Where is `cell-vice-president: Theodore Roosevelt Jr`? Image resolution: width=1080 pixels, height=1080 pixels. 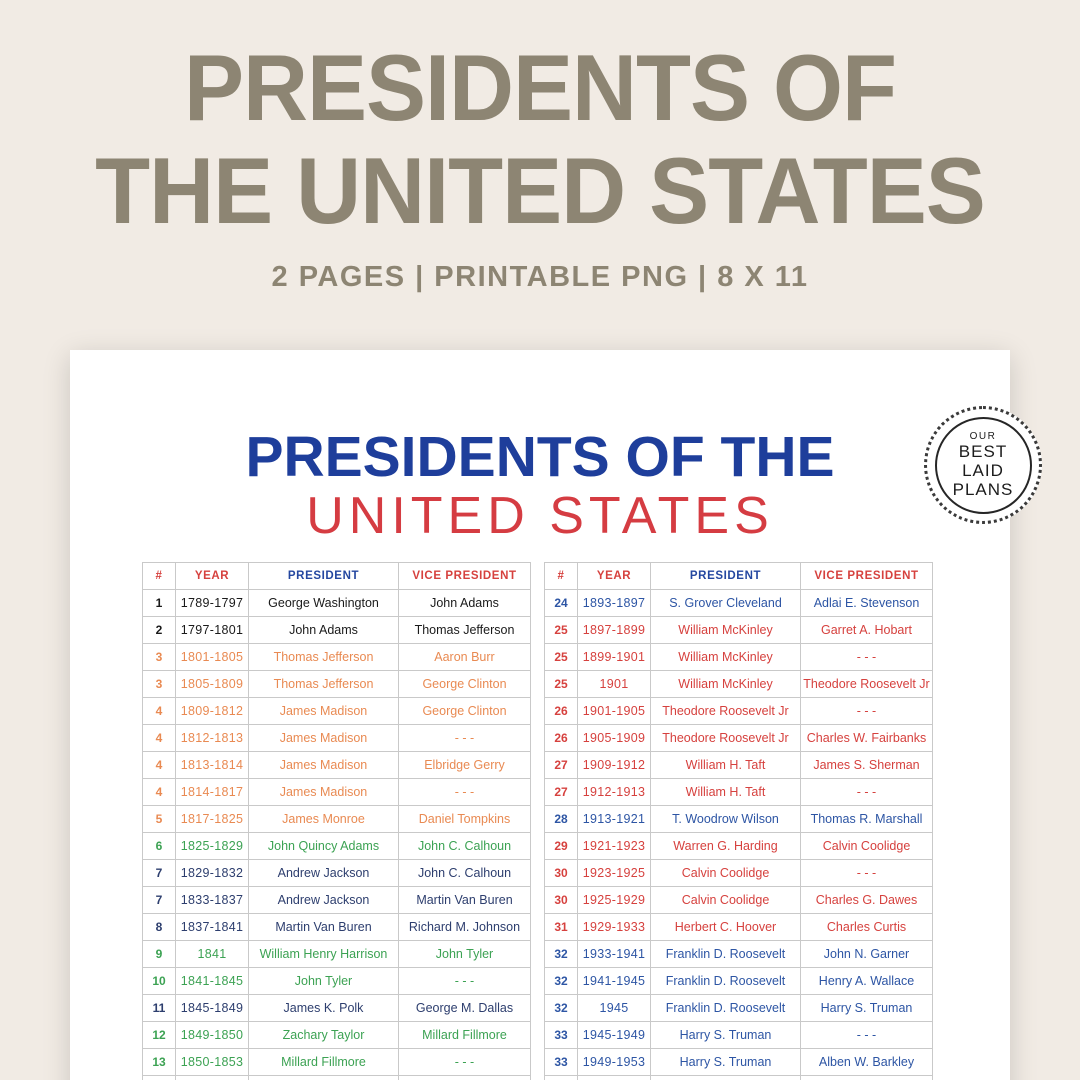 cell-vice-president: Theodore Roosevelt Jr is located at coordinates (866, 684).